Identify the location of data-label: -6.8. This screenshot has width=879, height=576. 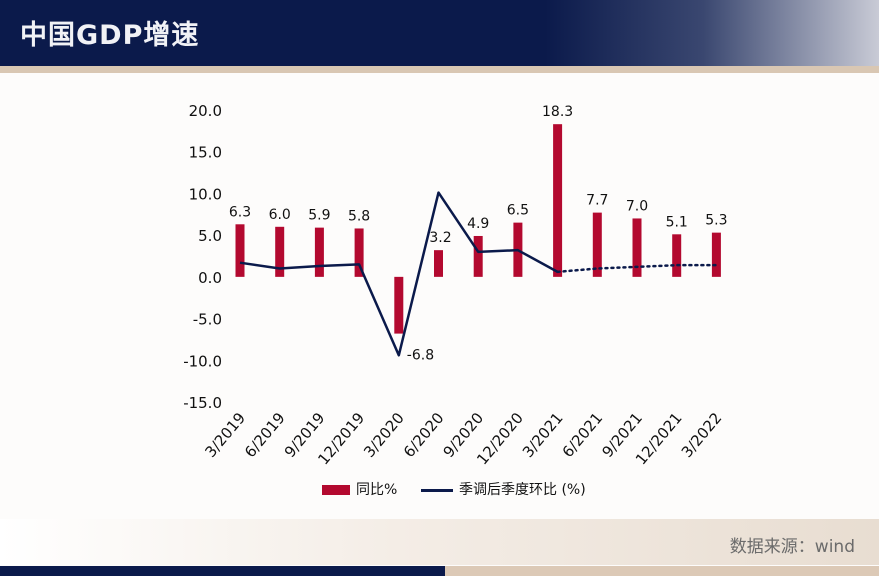
(420, 356).